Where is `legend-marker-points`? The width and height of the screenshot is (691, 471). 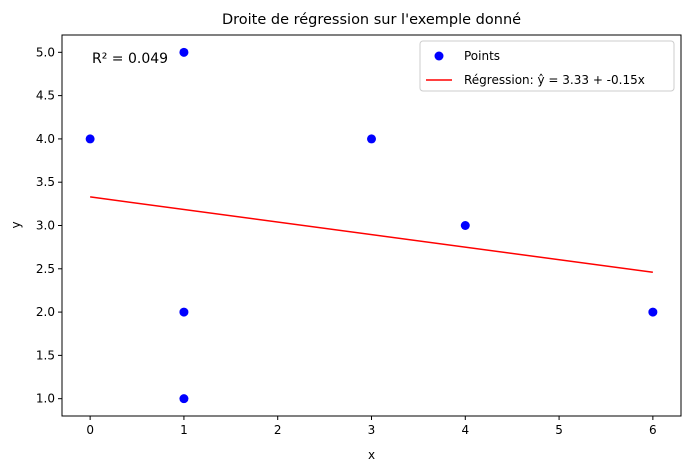 legend-marker-points is located at coordinates (439, 56).